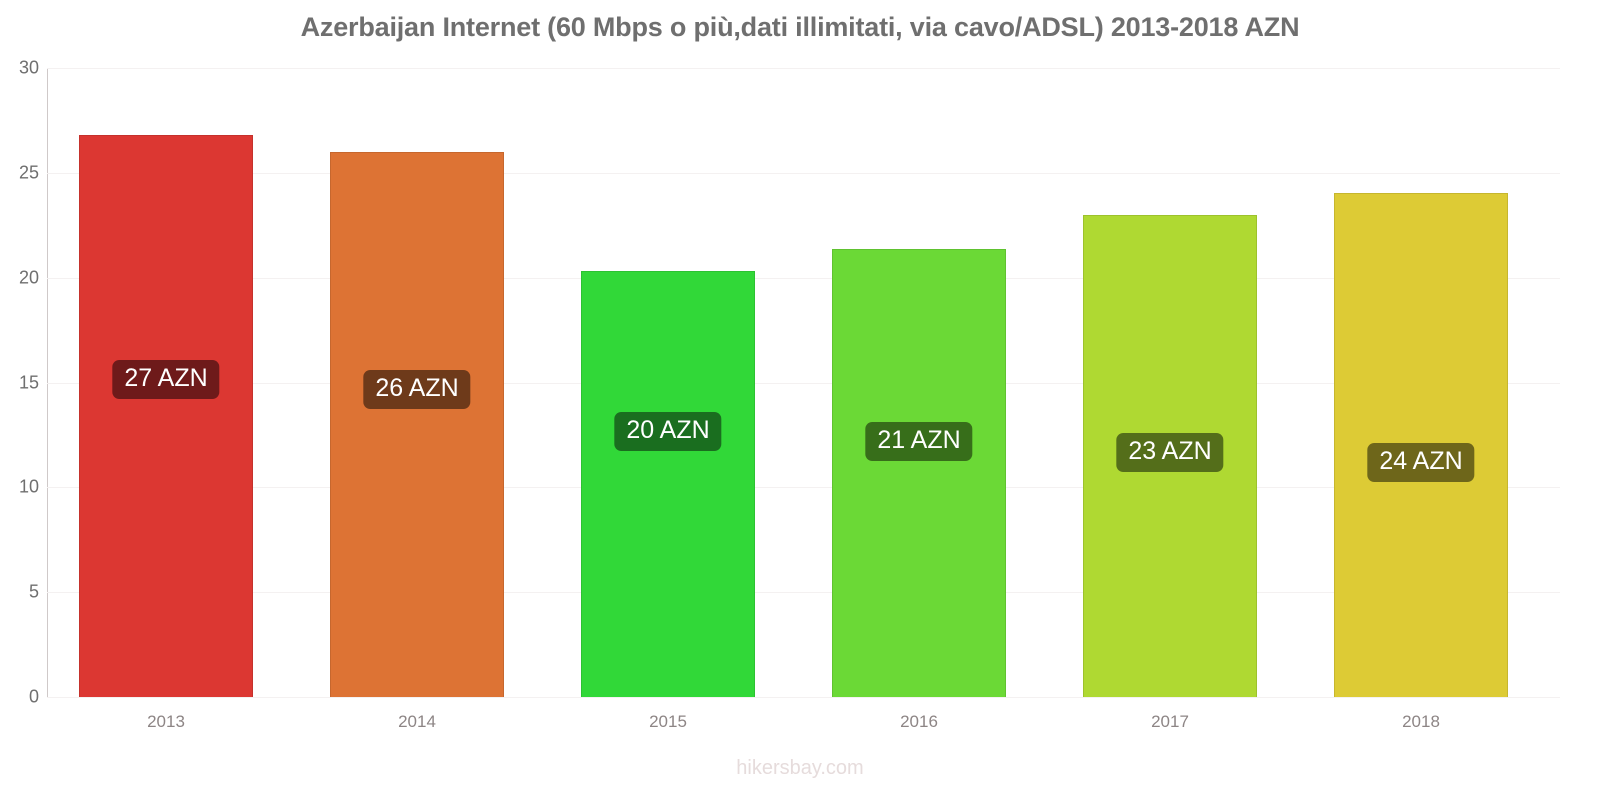 The width and height of the screenshot is (1600, 800). I want to click on x-axis-tick: 2016, so click(919, 721).